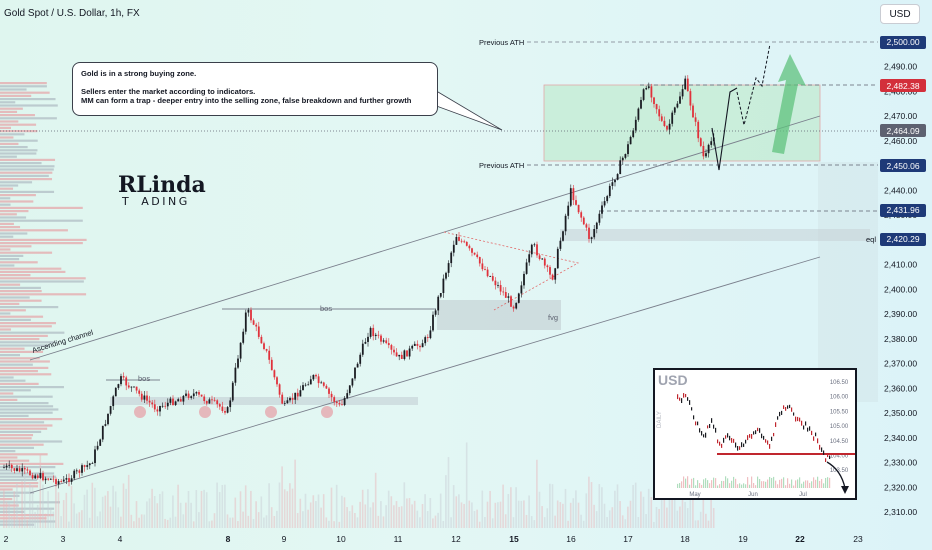 This screenshot has height=550, width=932. I want to click on forecast-path-dashed, so click(753, 84).